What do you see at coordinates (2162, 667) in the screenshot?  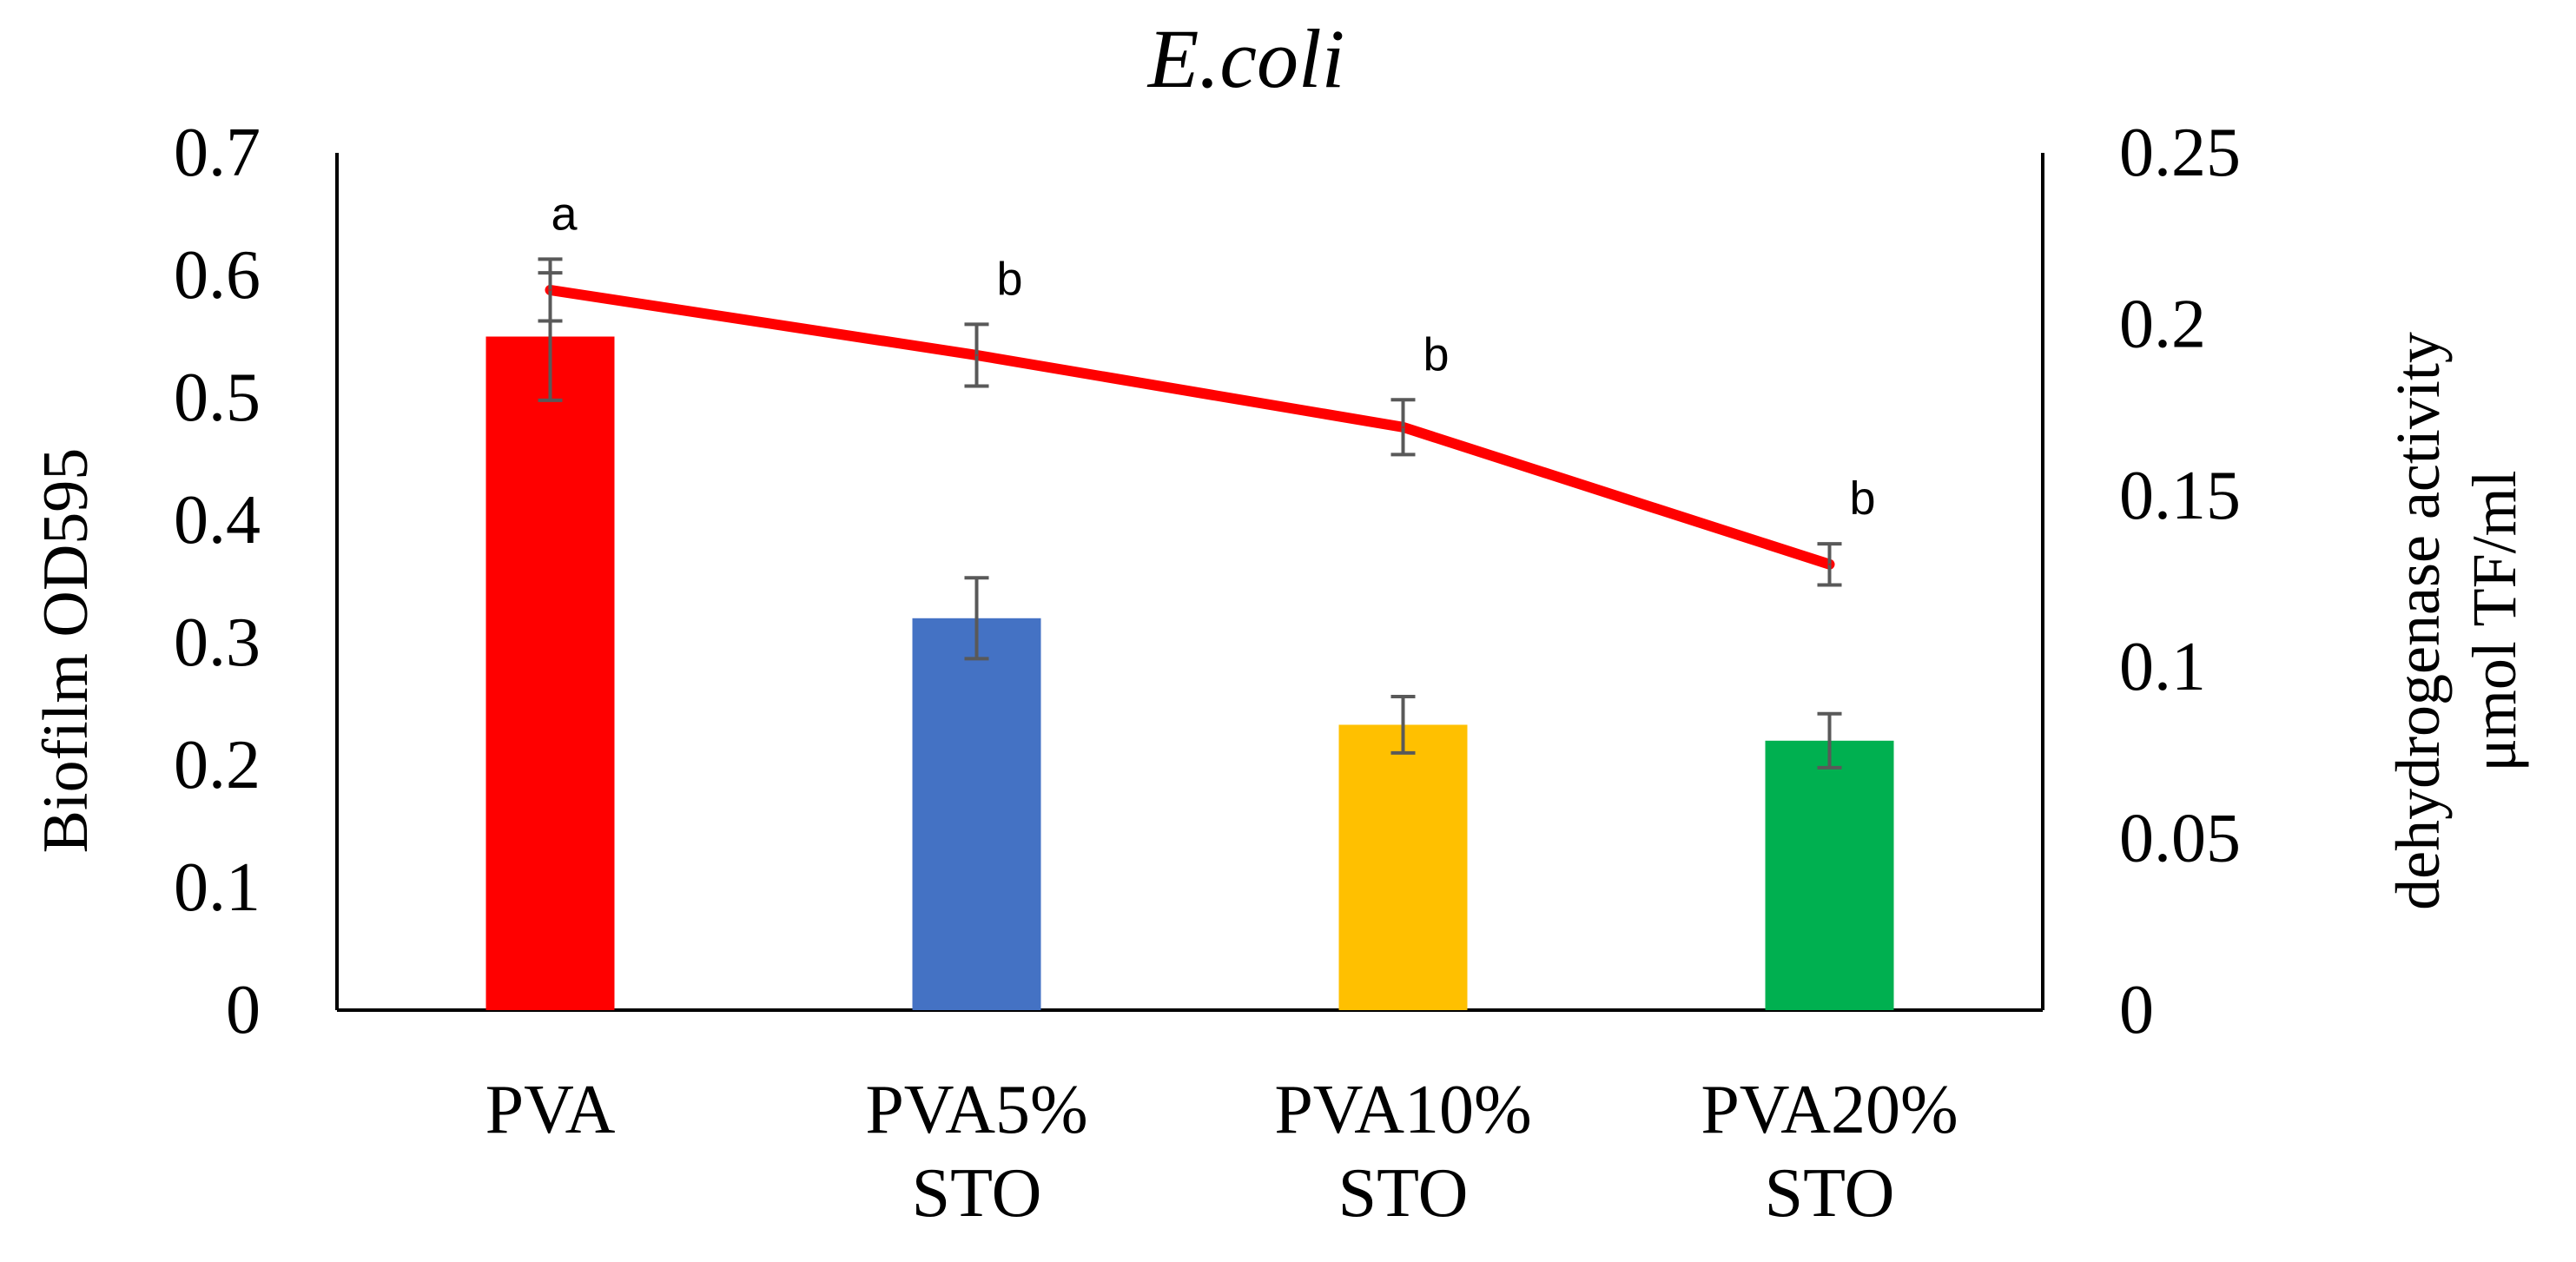 I see `y-right-tick-label: 0.1` at bounding box center [2162, 667].